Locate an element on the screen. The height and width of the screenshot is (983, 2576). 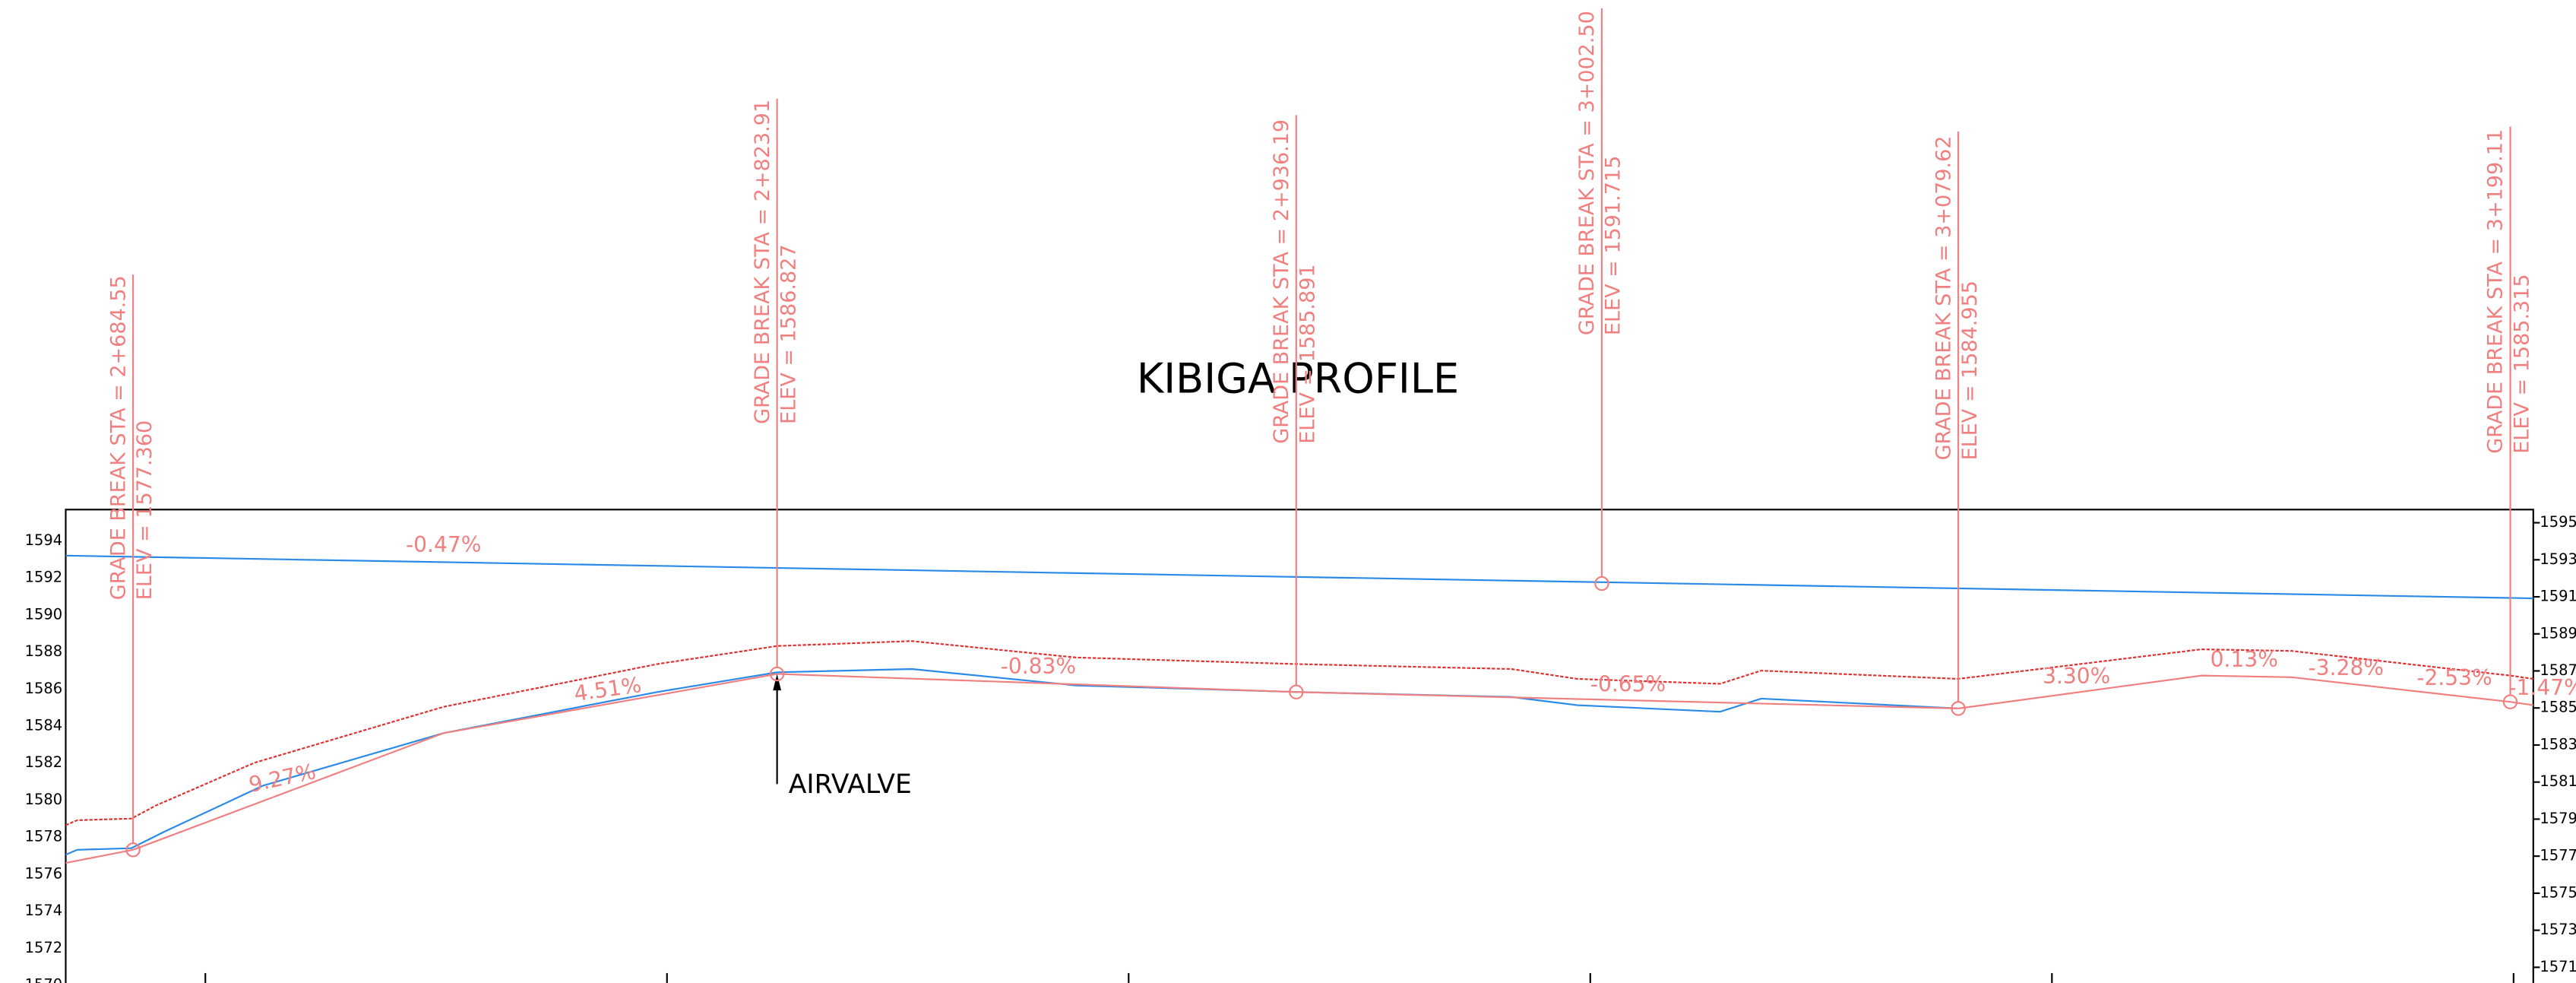
left-axis-label: 1588 is located at coordinates (43, 651).